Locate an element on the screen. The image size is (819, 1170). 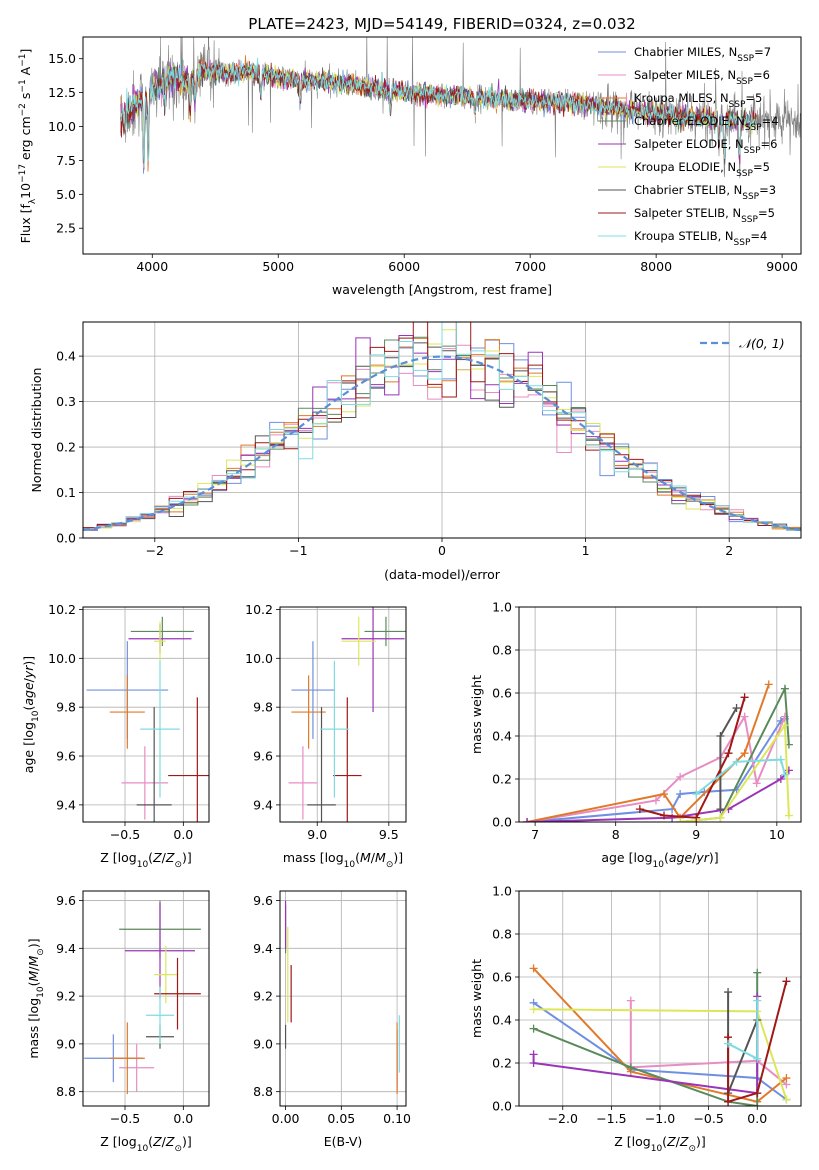
legend-label: Kroupa STELIB, NSSP=4 is located at coordinates (700, 238).